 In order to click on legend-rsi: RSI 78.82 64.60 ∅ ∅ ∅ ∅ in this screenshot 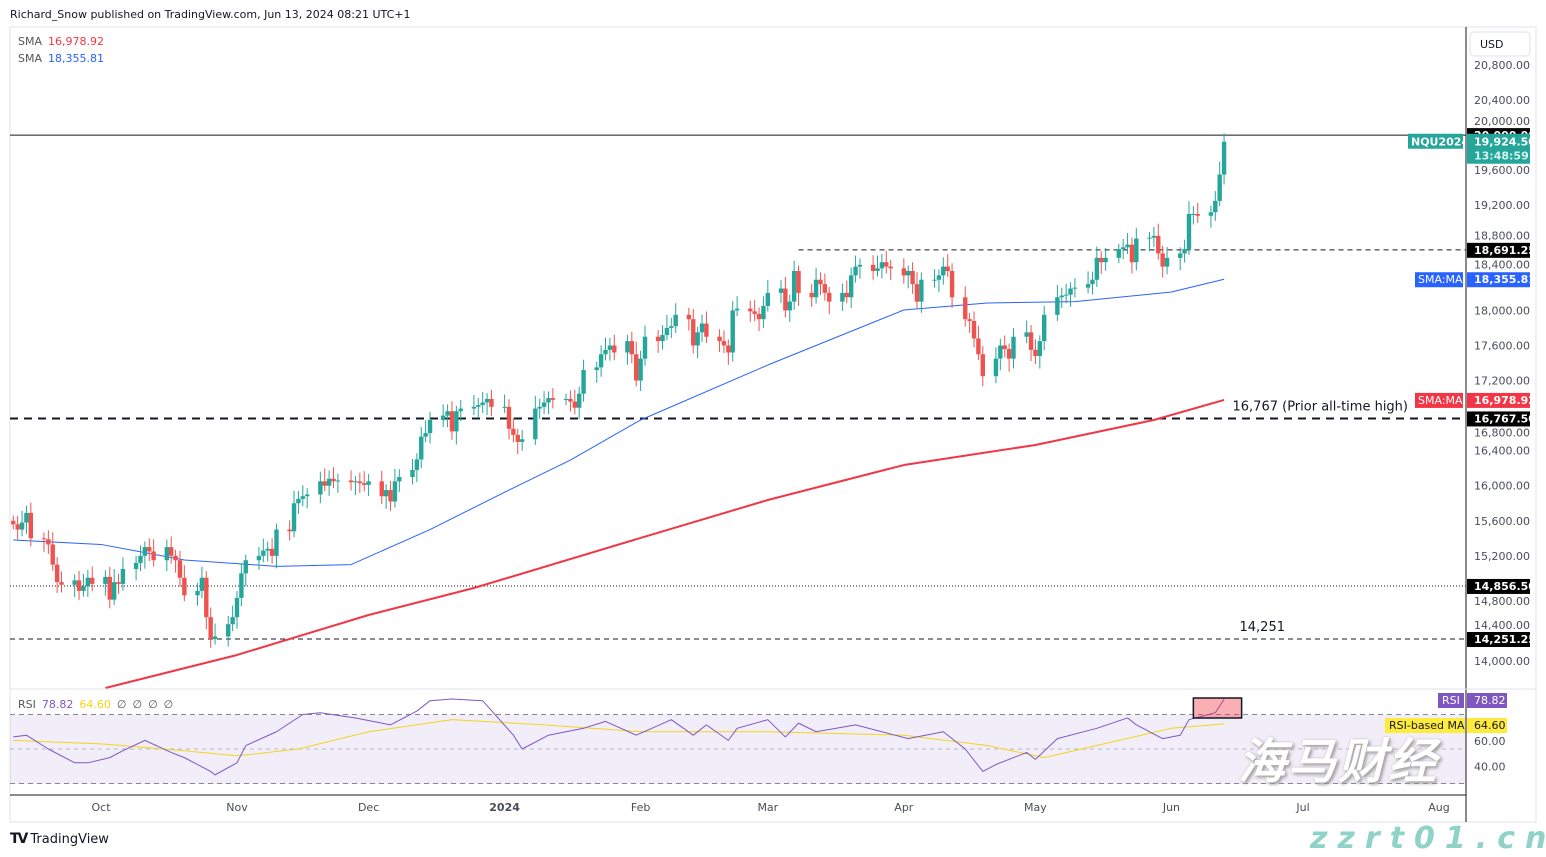, I will do `click(95, 704)`.